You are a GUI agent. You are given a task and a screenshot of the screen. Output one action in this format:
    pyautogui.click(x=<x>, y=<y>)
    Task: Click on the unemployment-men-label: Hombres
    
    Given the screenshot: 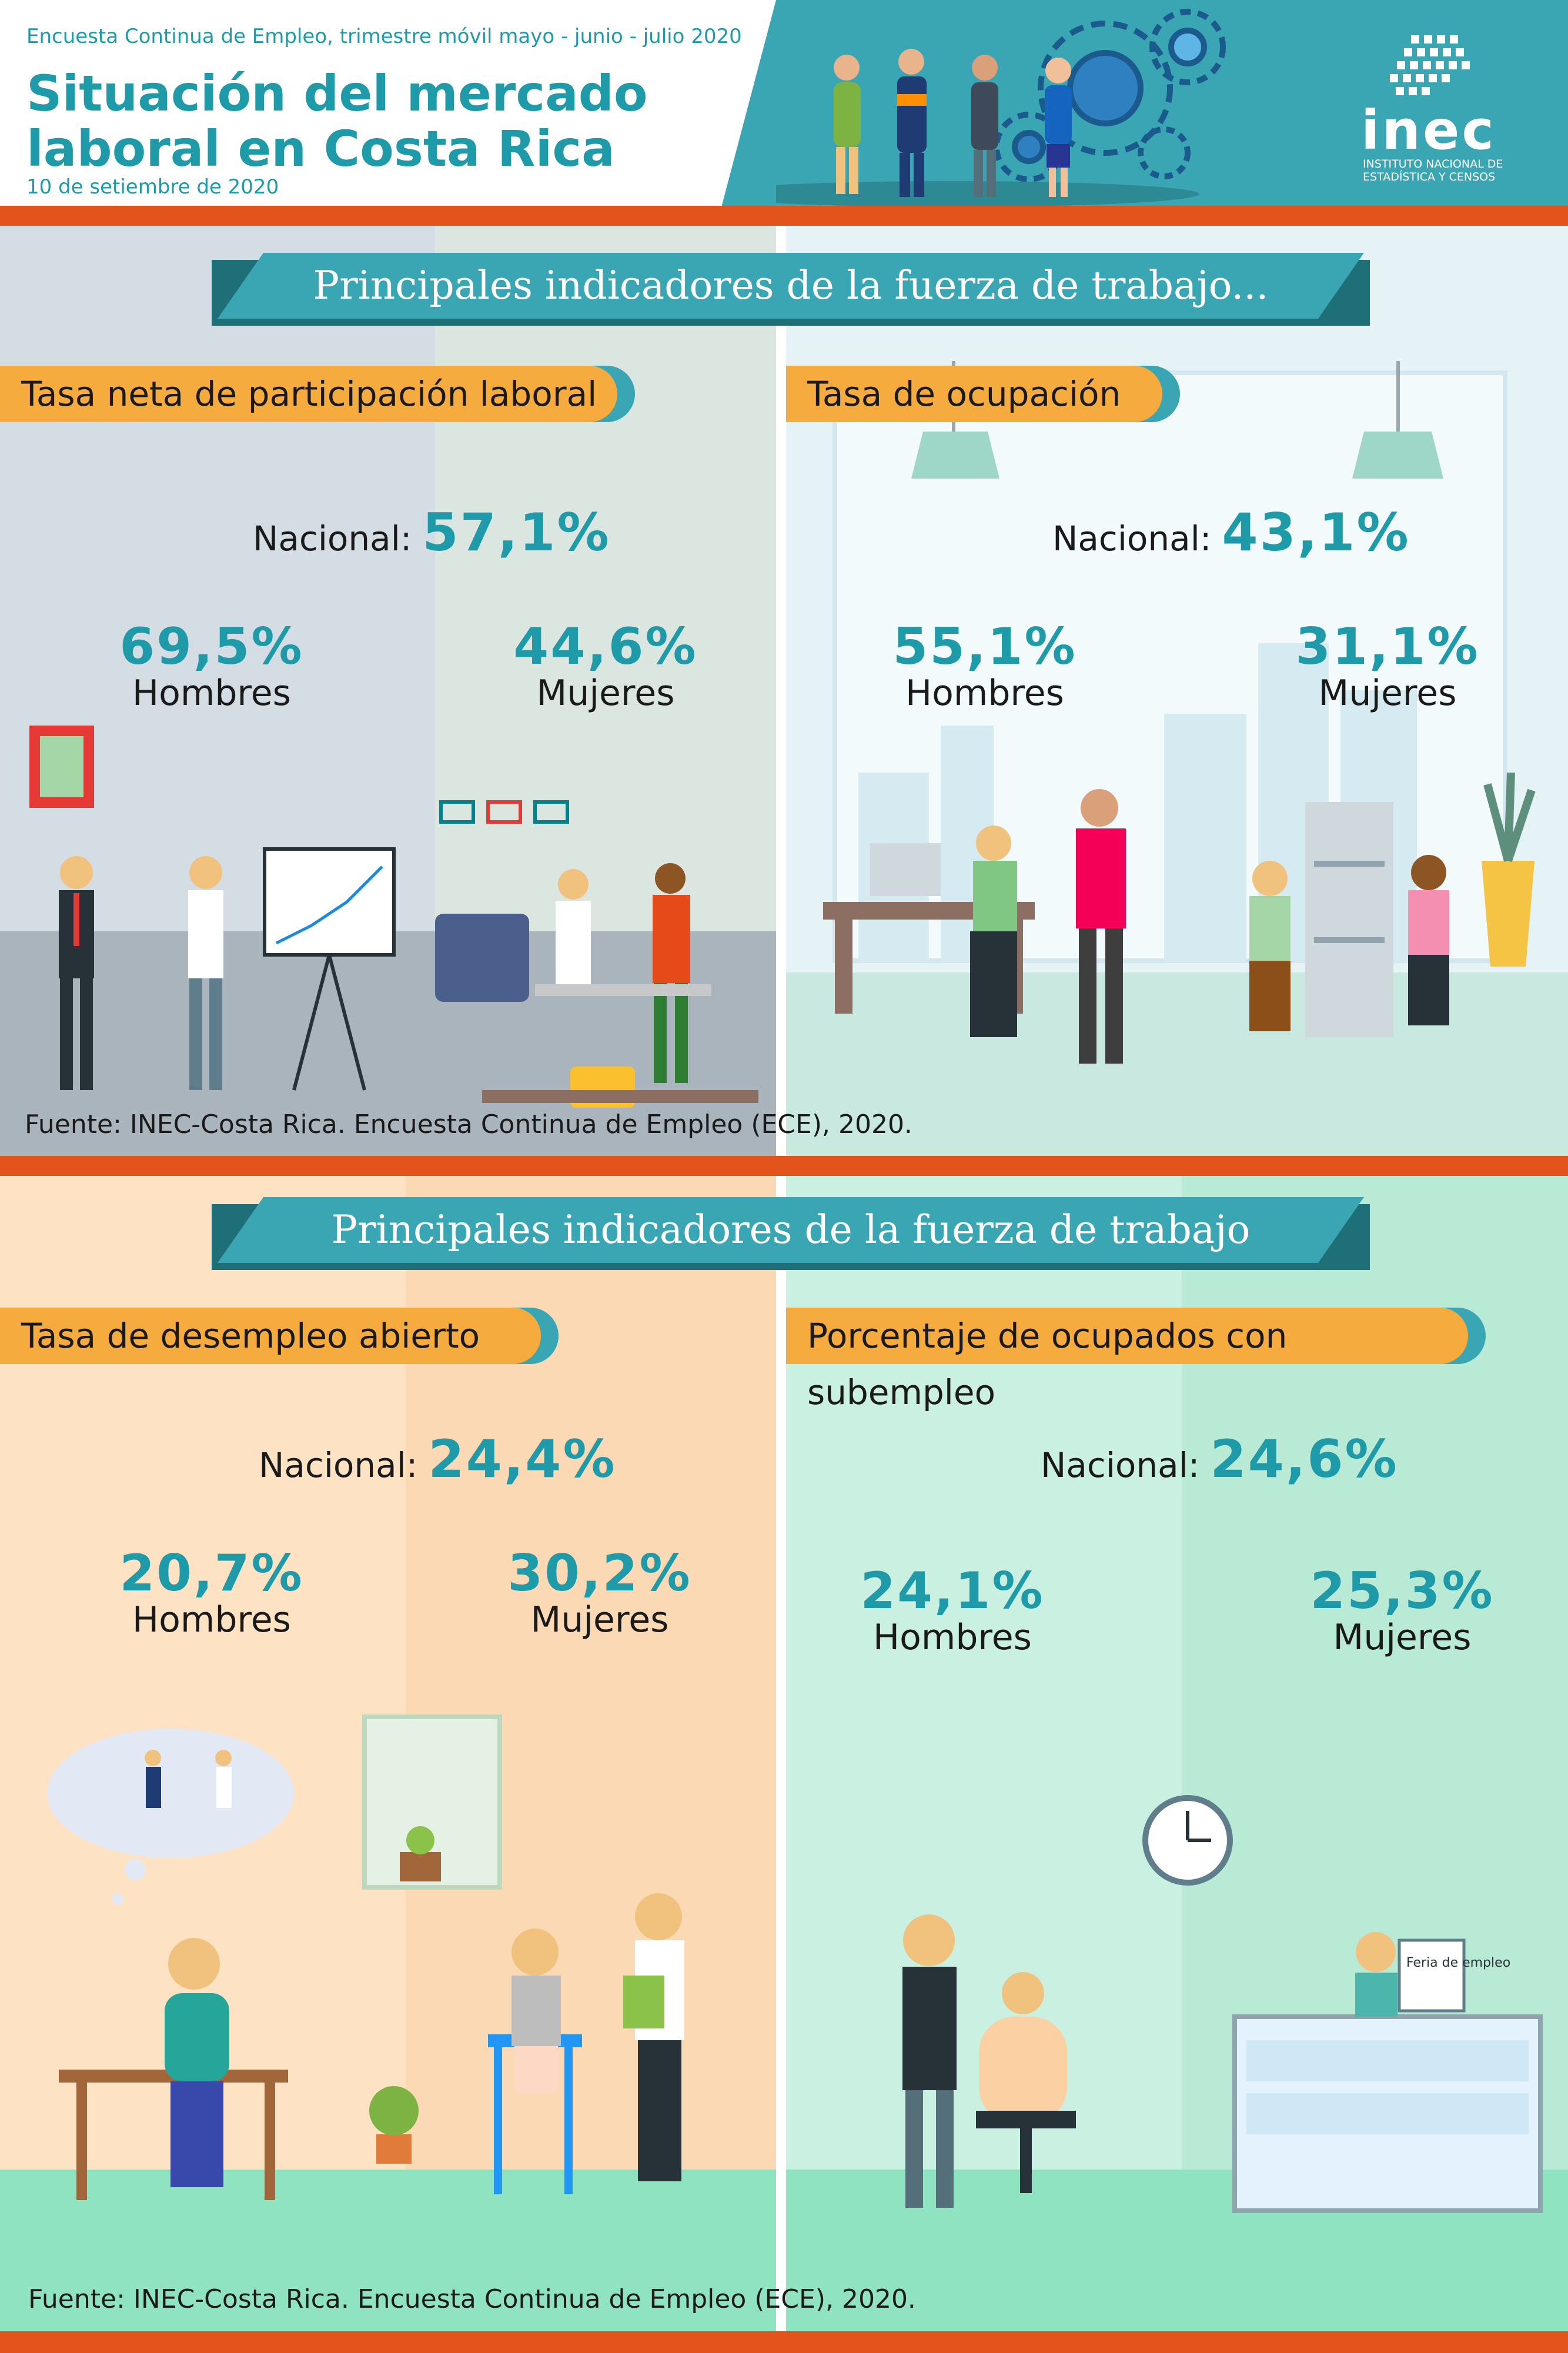 What is the action you would take?
    pyautogui.click(x=211, y=1619)
    